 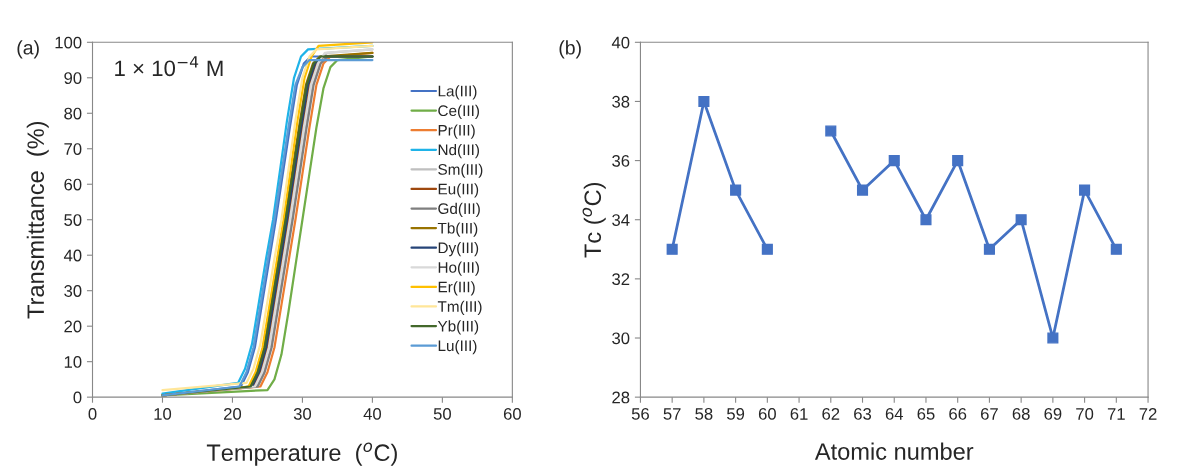 What do you see at coordinates (442, 414) in the screenshot?
I see `x-tick-label: 50` at bounding box center [442, 414].